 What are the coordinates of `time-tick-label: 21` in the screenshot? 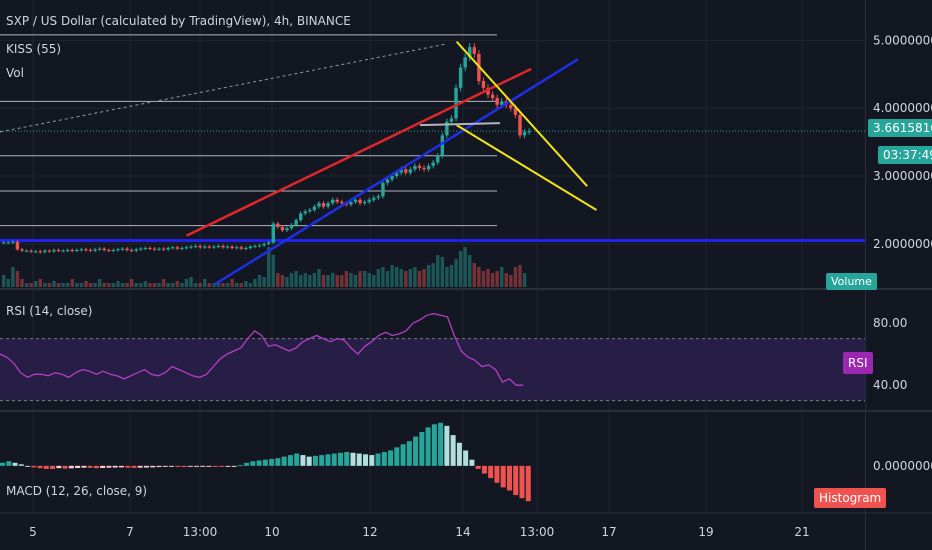 It's located at (801, 532).